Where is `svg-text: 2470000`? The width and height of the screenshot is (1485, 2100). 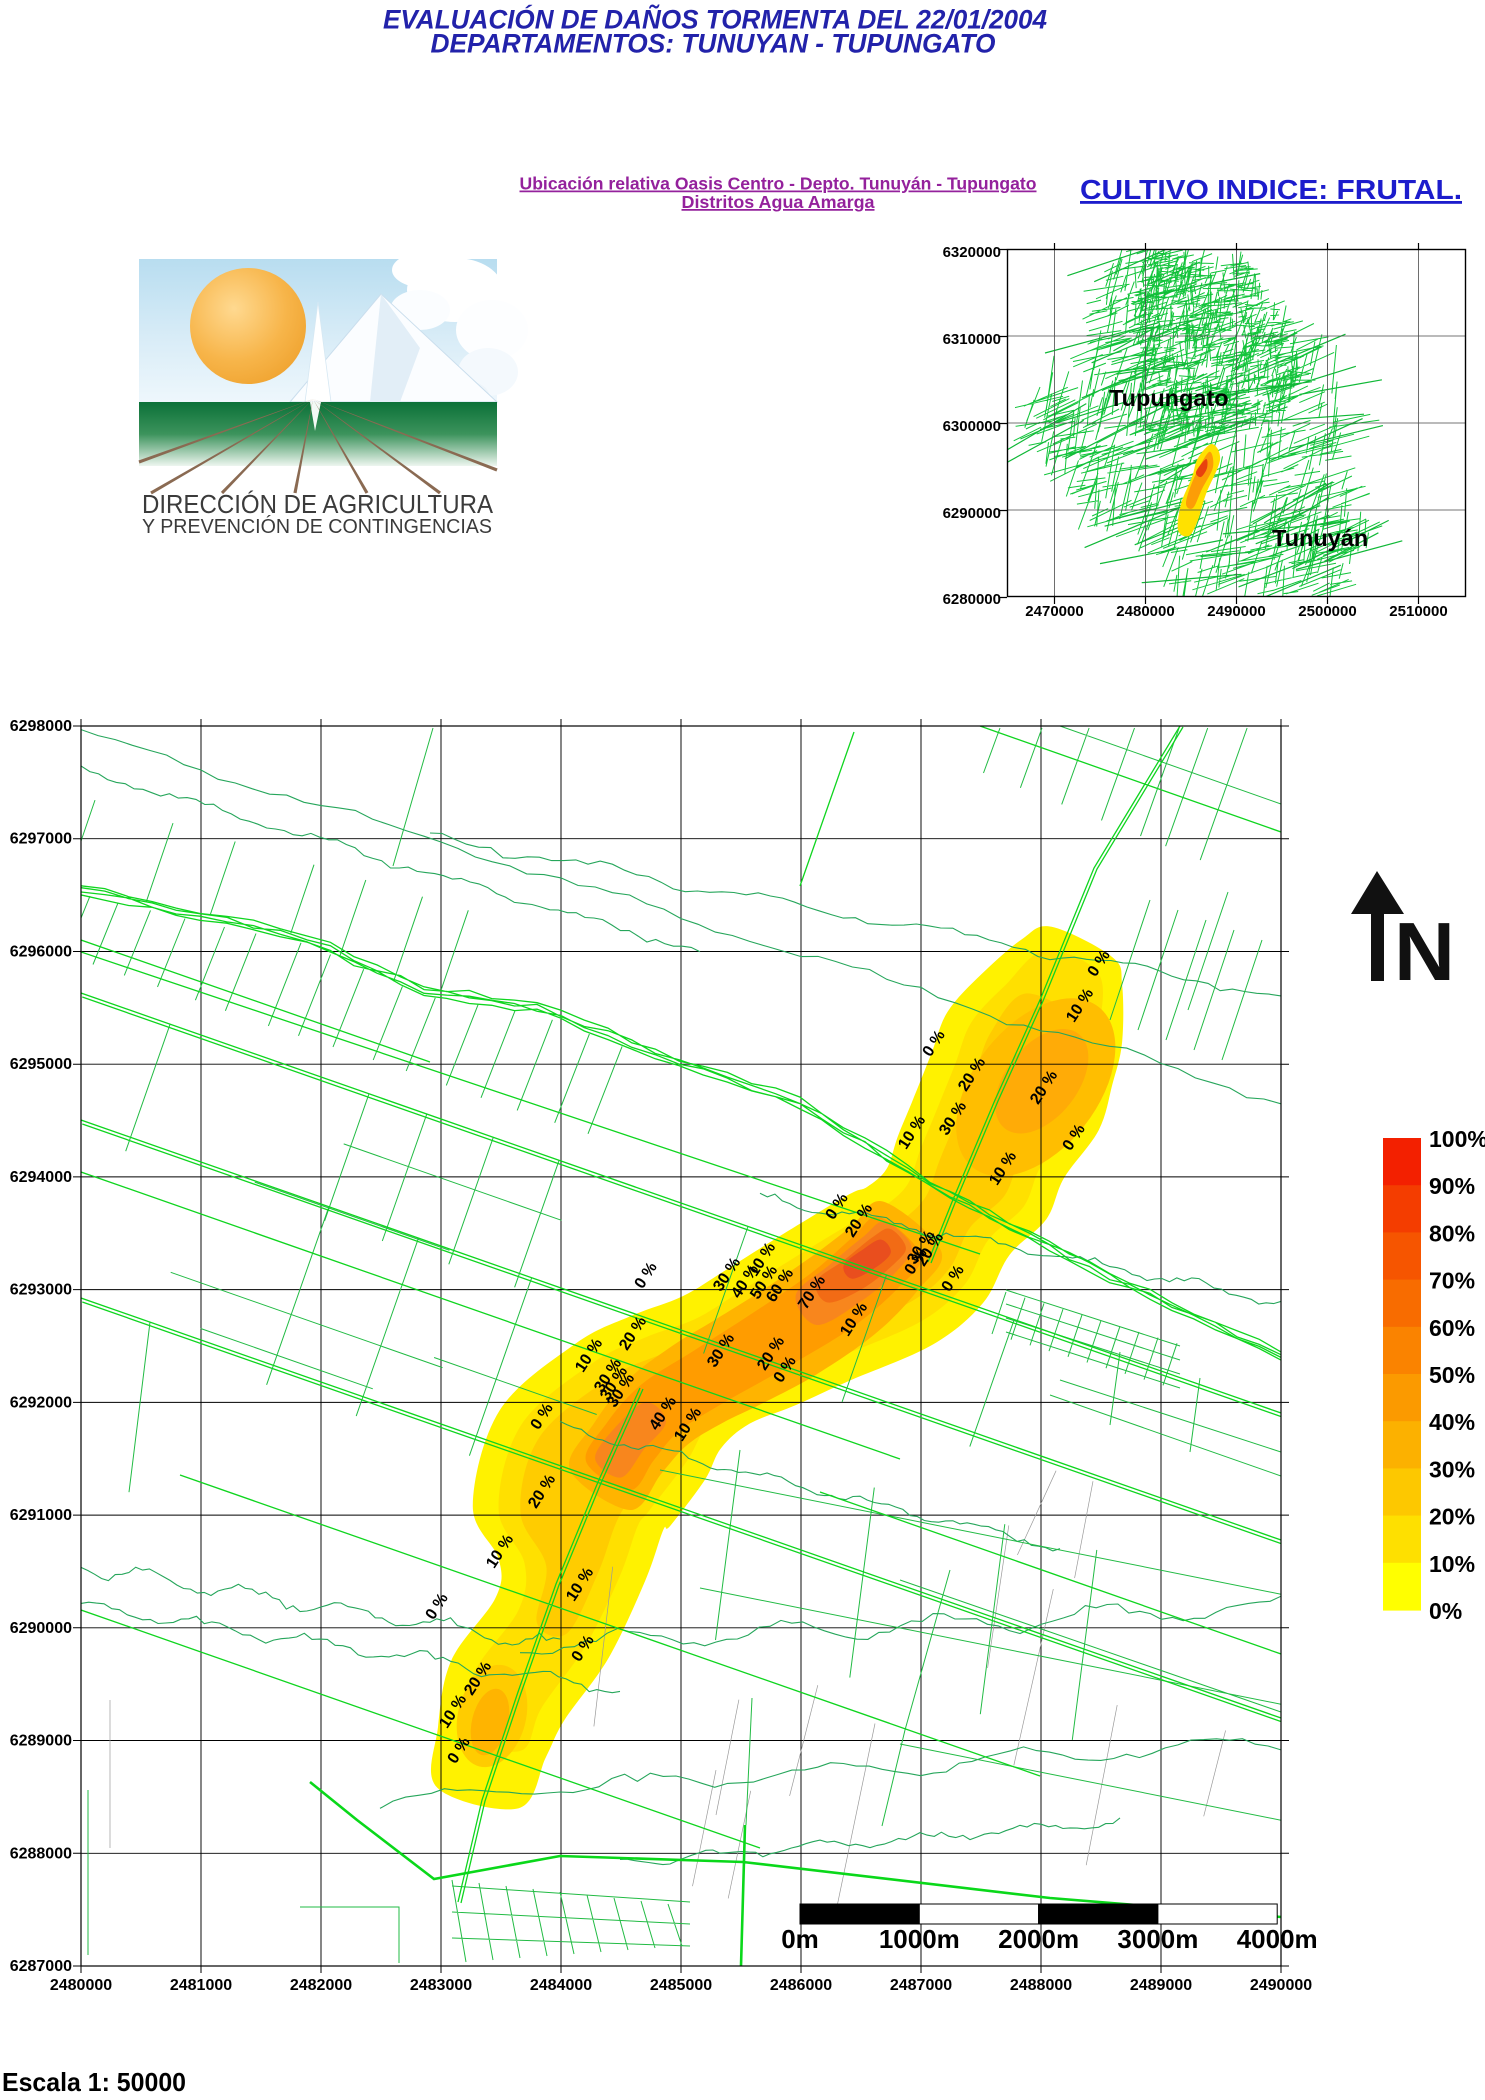 svg-text: 2470000 is located at coordinates (1054, 611).